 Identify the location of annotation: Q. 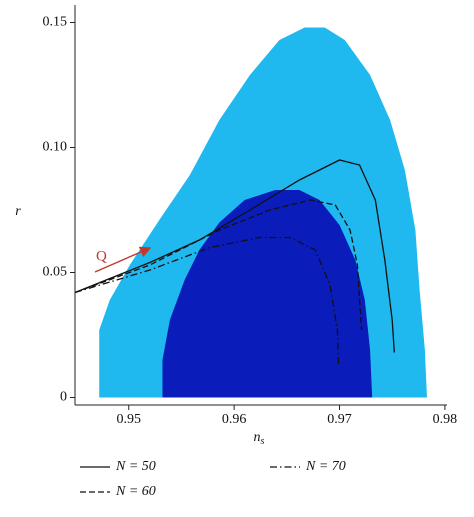
(101, 256).